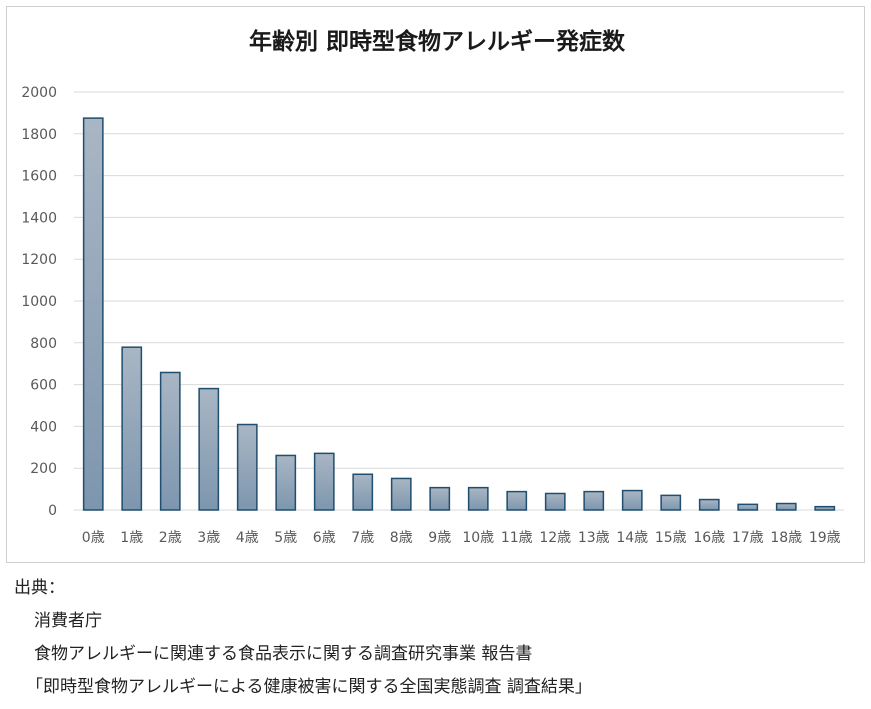  What do you see at coordinates (825, 538) in the screenshot?
I see `x-tick-label: 19歳` at bounding box center [825, 538].